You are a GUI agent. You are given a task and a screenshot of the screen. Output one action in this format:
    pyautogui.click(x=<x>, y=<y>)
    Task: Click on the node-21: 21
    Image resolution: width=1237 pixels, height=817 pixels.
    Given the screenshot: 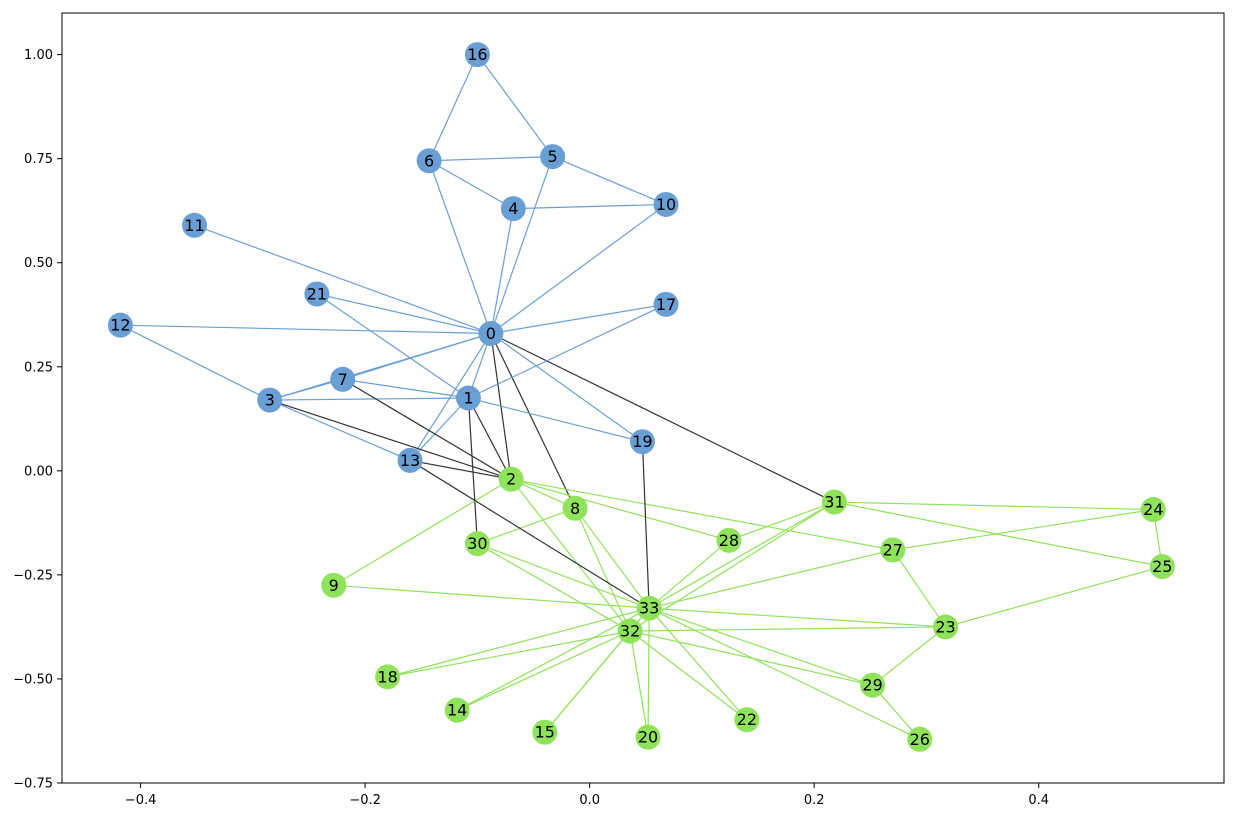 What is the action you would take?
    pyautogui.click(x=317, y=294)
    